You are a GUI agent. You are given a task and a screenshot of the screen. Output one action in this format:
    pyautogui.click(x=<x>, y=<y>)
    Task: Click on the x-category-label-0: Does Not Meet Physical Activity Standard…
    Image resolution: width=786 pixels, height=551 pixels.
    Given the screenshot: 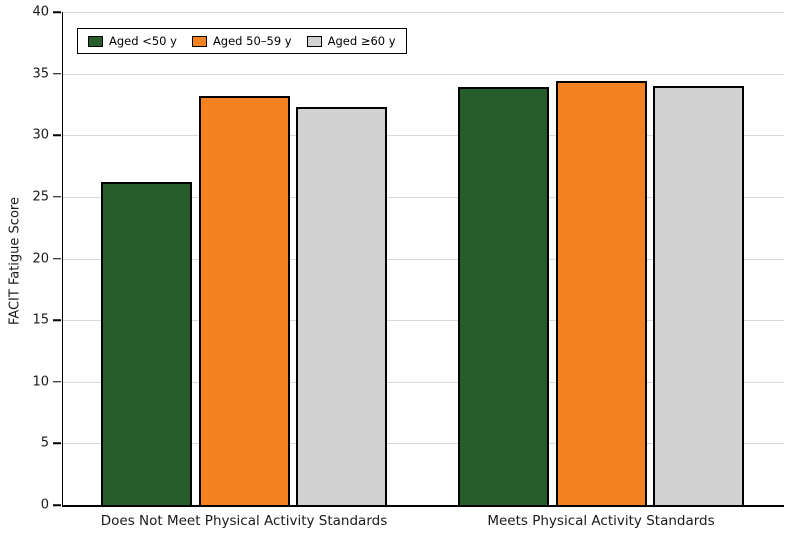 What is the action you would take?
    pyautogui.click(x=244, y=521)
    